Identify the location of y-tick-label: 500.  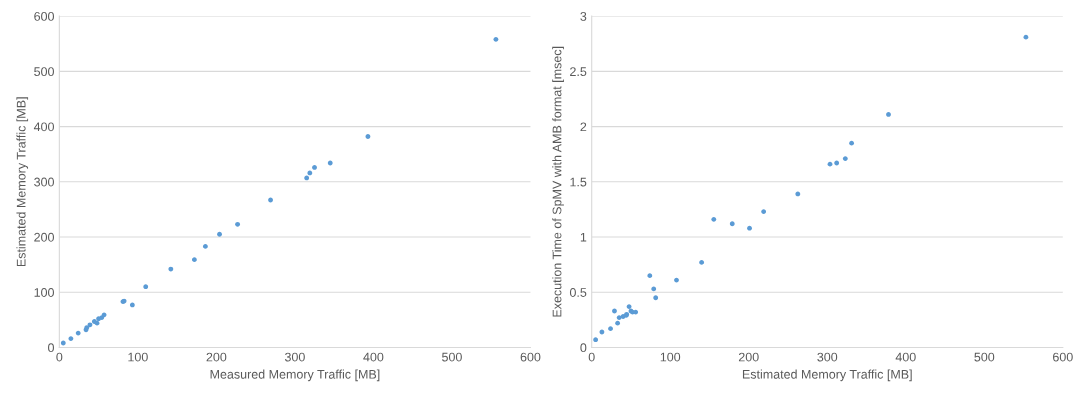
(44, 72).